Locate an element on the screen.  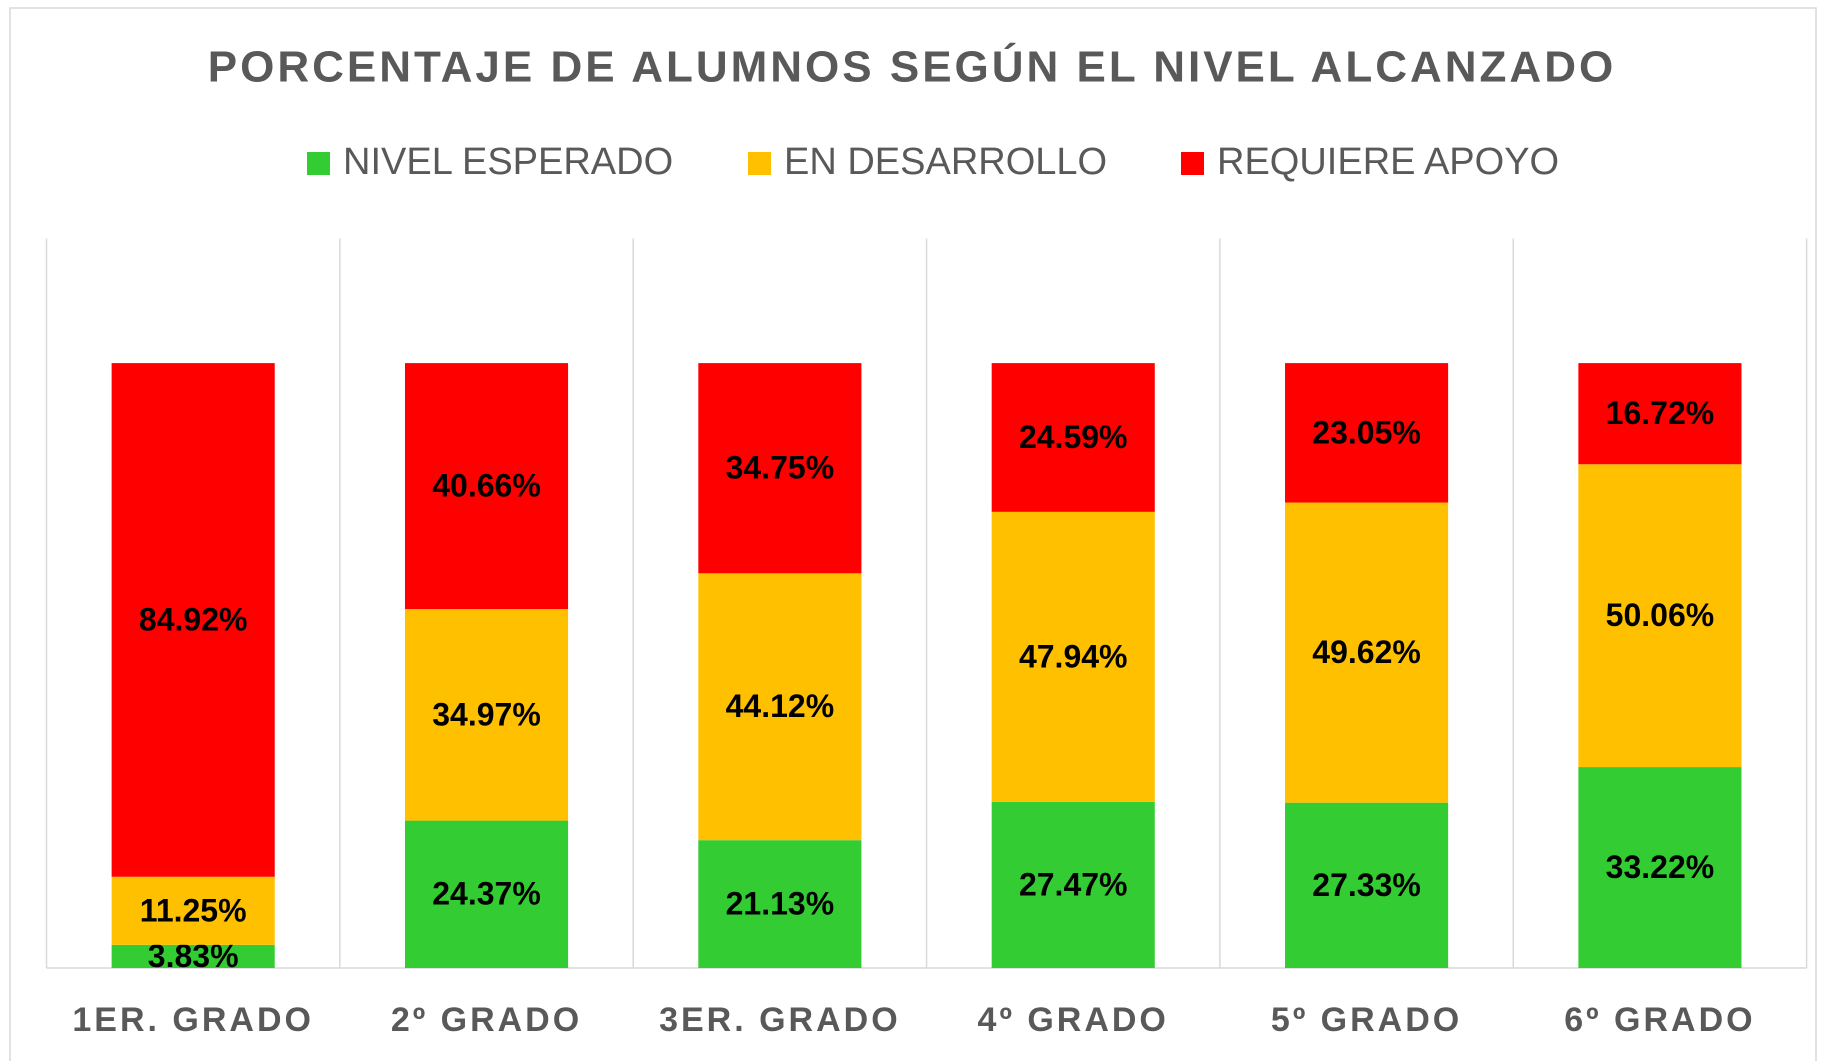
data-label: 84.92% is located at coordinates (193, 619).